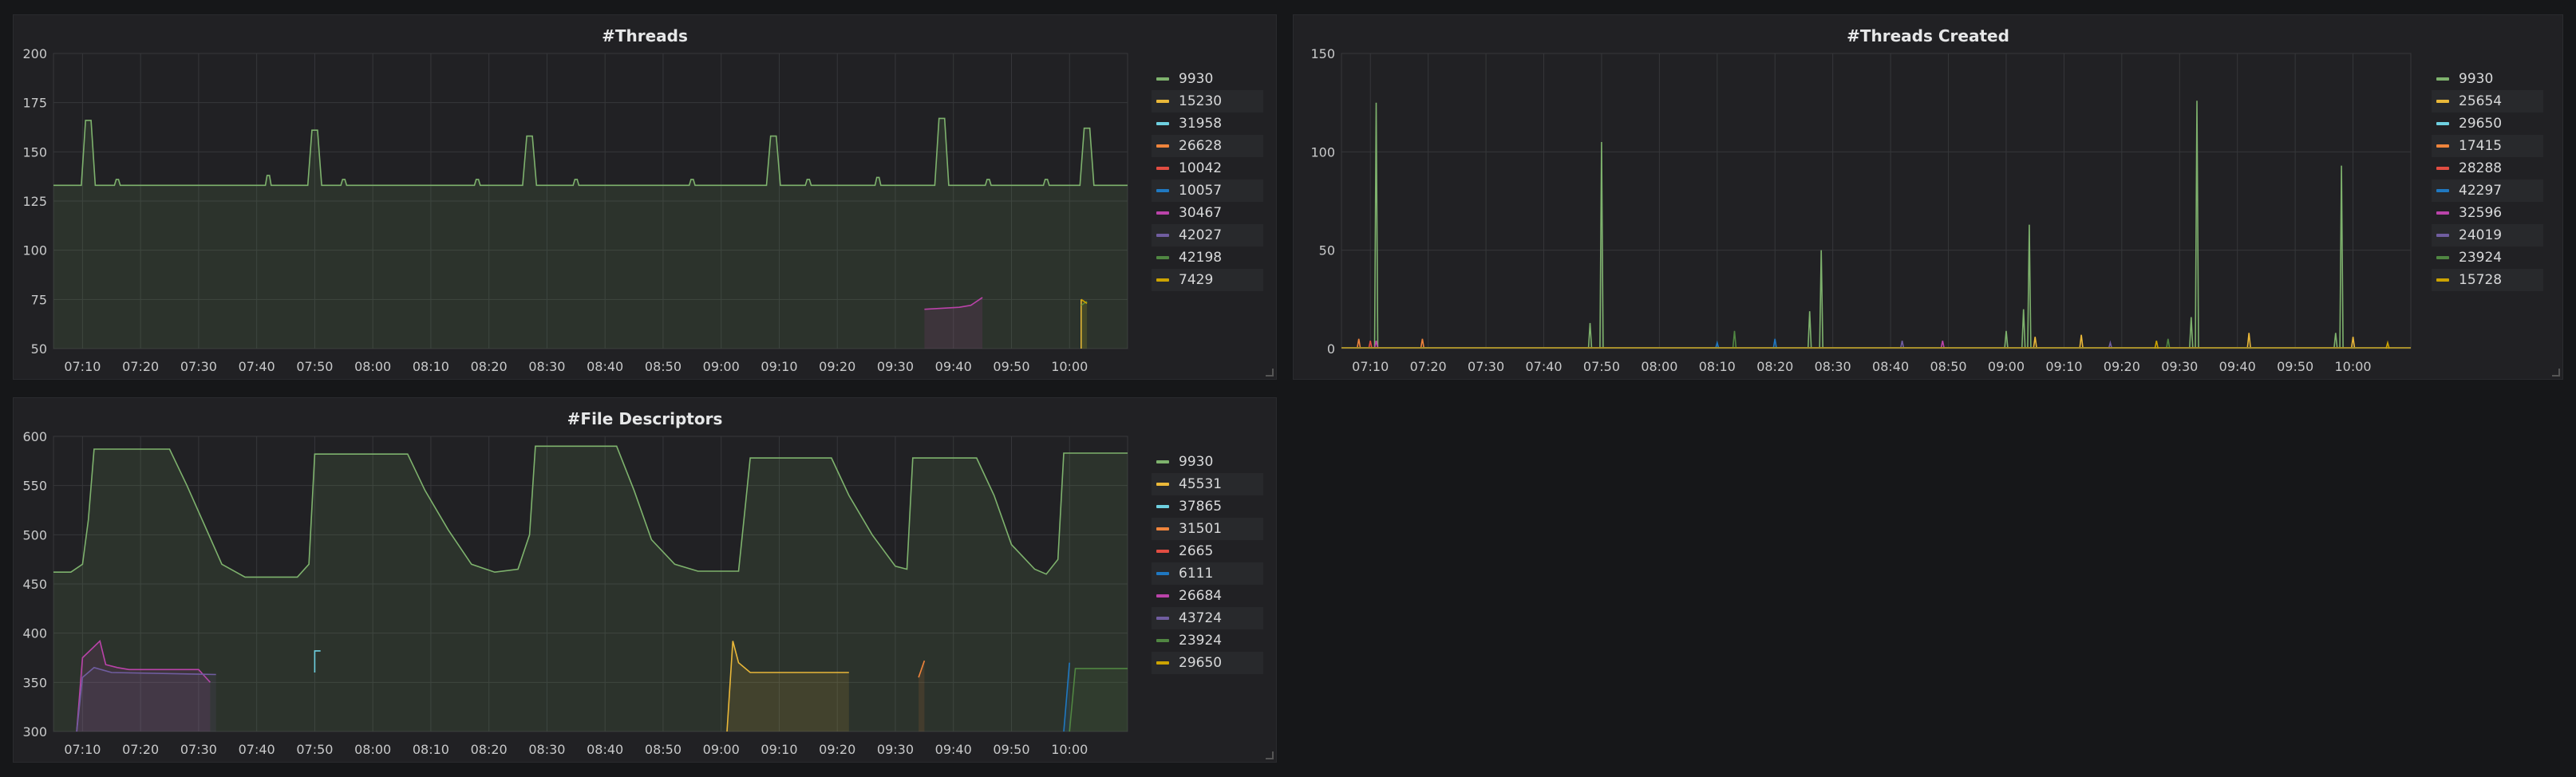  Describe the element at coordinates (34, 104) in the screenshot. I see `y-tick-label: 175` at that location.